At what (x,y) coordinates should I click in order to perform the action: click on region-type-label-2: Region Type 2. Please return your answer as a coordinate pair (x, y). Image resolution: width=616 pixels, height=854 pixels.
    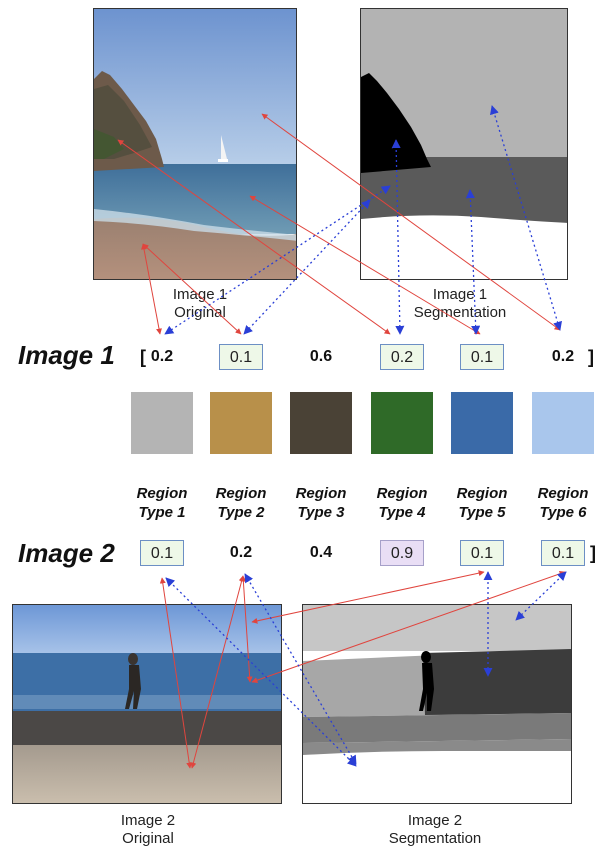
    Looking at the image, I should click on (241, 503).